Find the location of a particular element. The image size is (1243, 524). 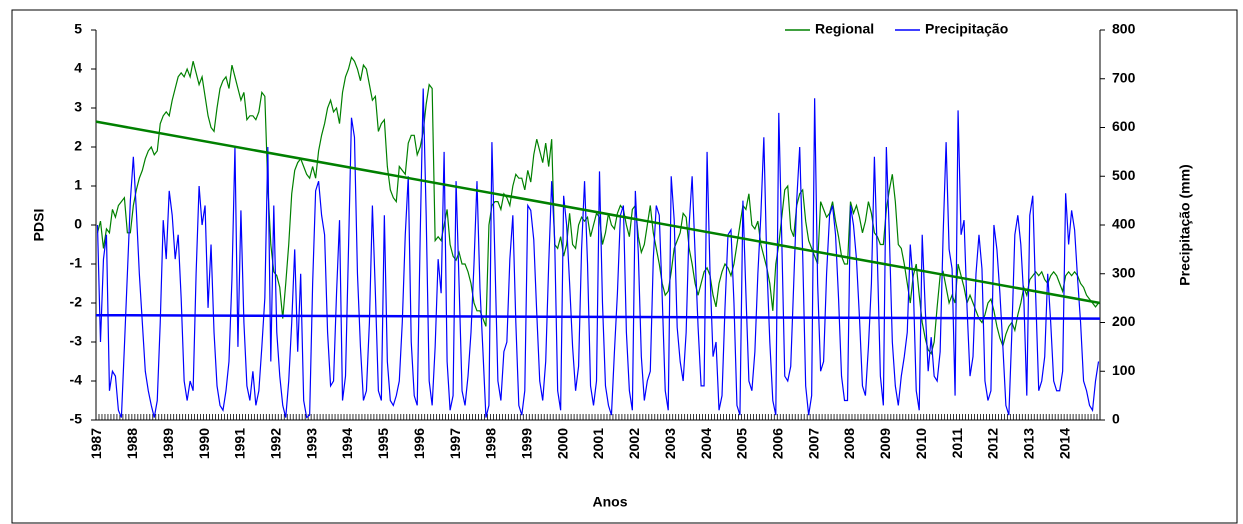

y-tick-label: -3 is located at coordinates (76, 341).